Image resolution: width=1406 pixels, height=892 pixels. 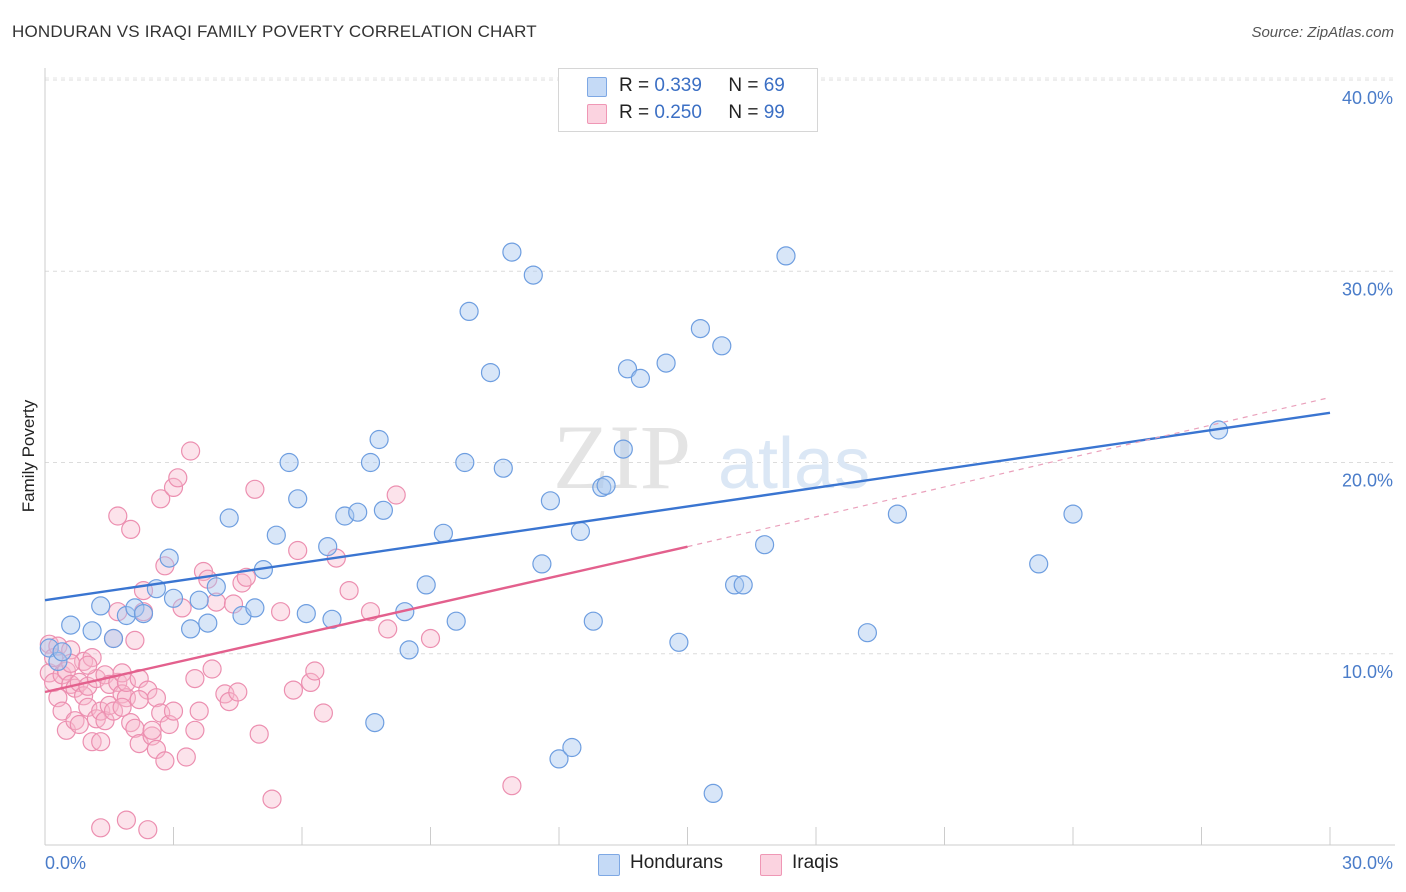 What do you see at coordinates (366, 619) in the screenshot?
I see `trend-line-iraqis` at bounding box center [366, 619].